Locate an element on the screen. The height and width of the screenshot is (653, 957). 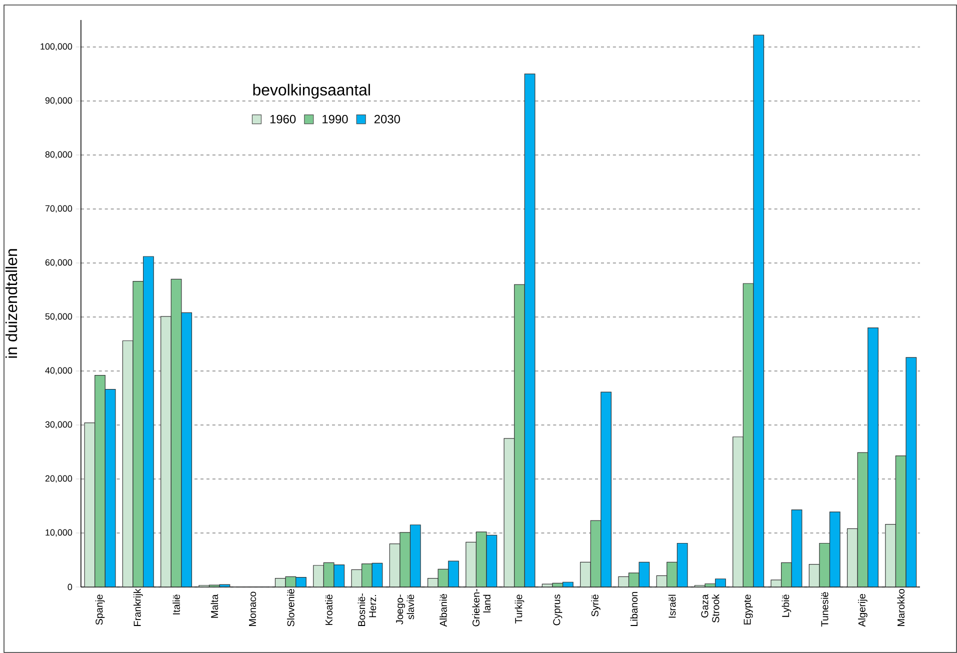
x-tick-label: Algerije is located at coordinates (863, 610).